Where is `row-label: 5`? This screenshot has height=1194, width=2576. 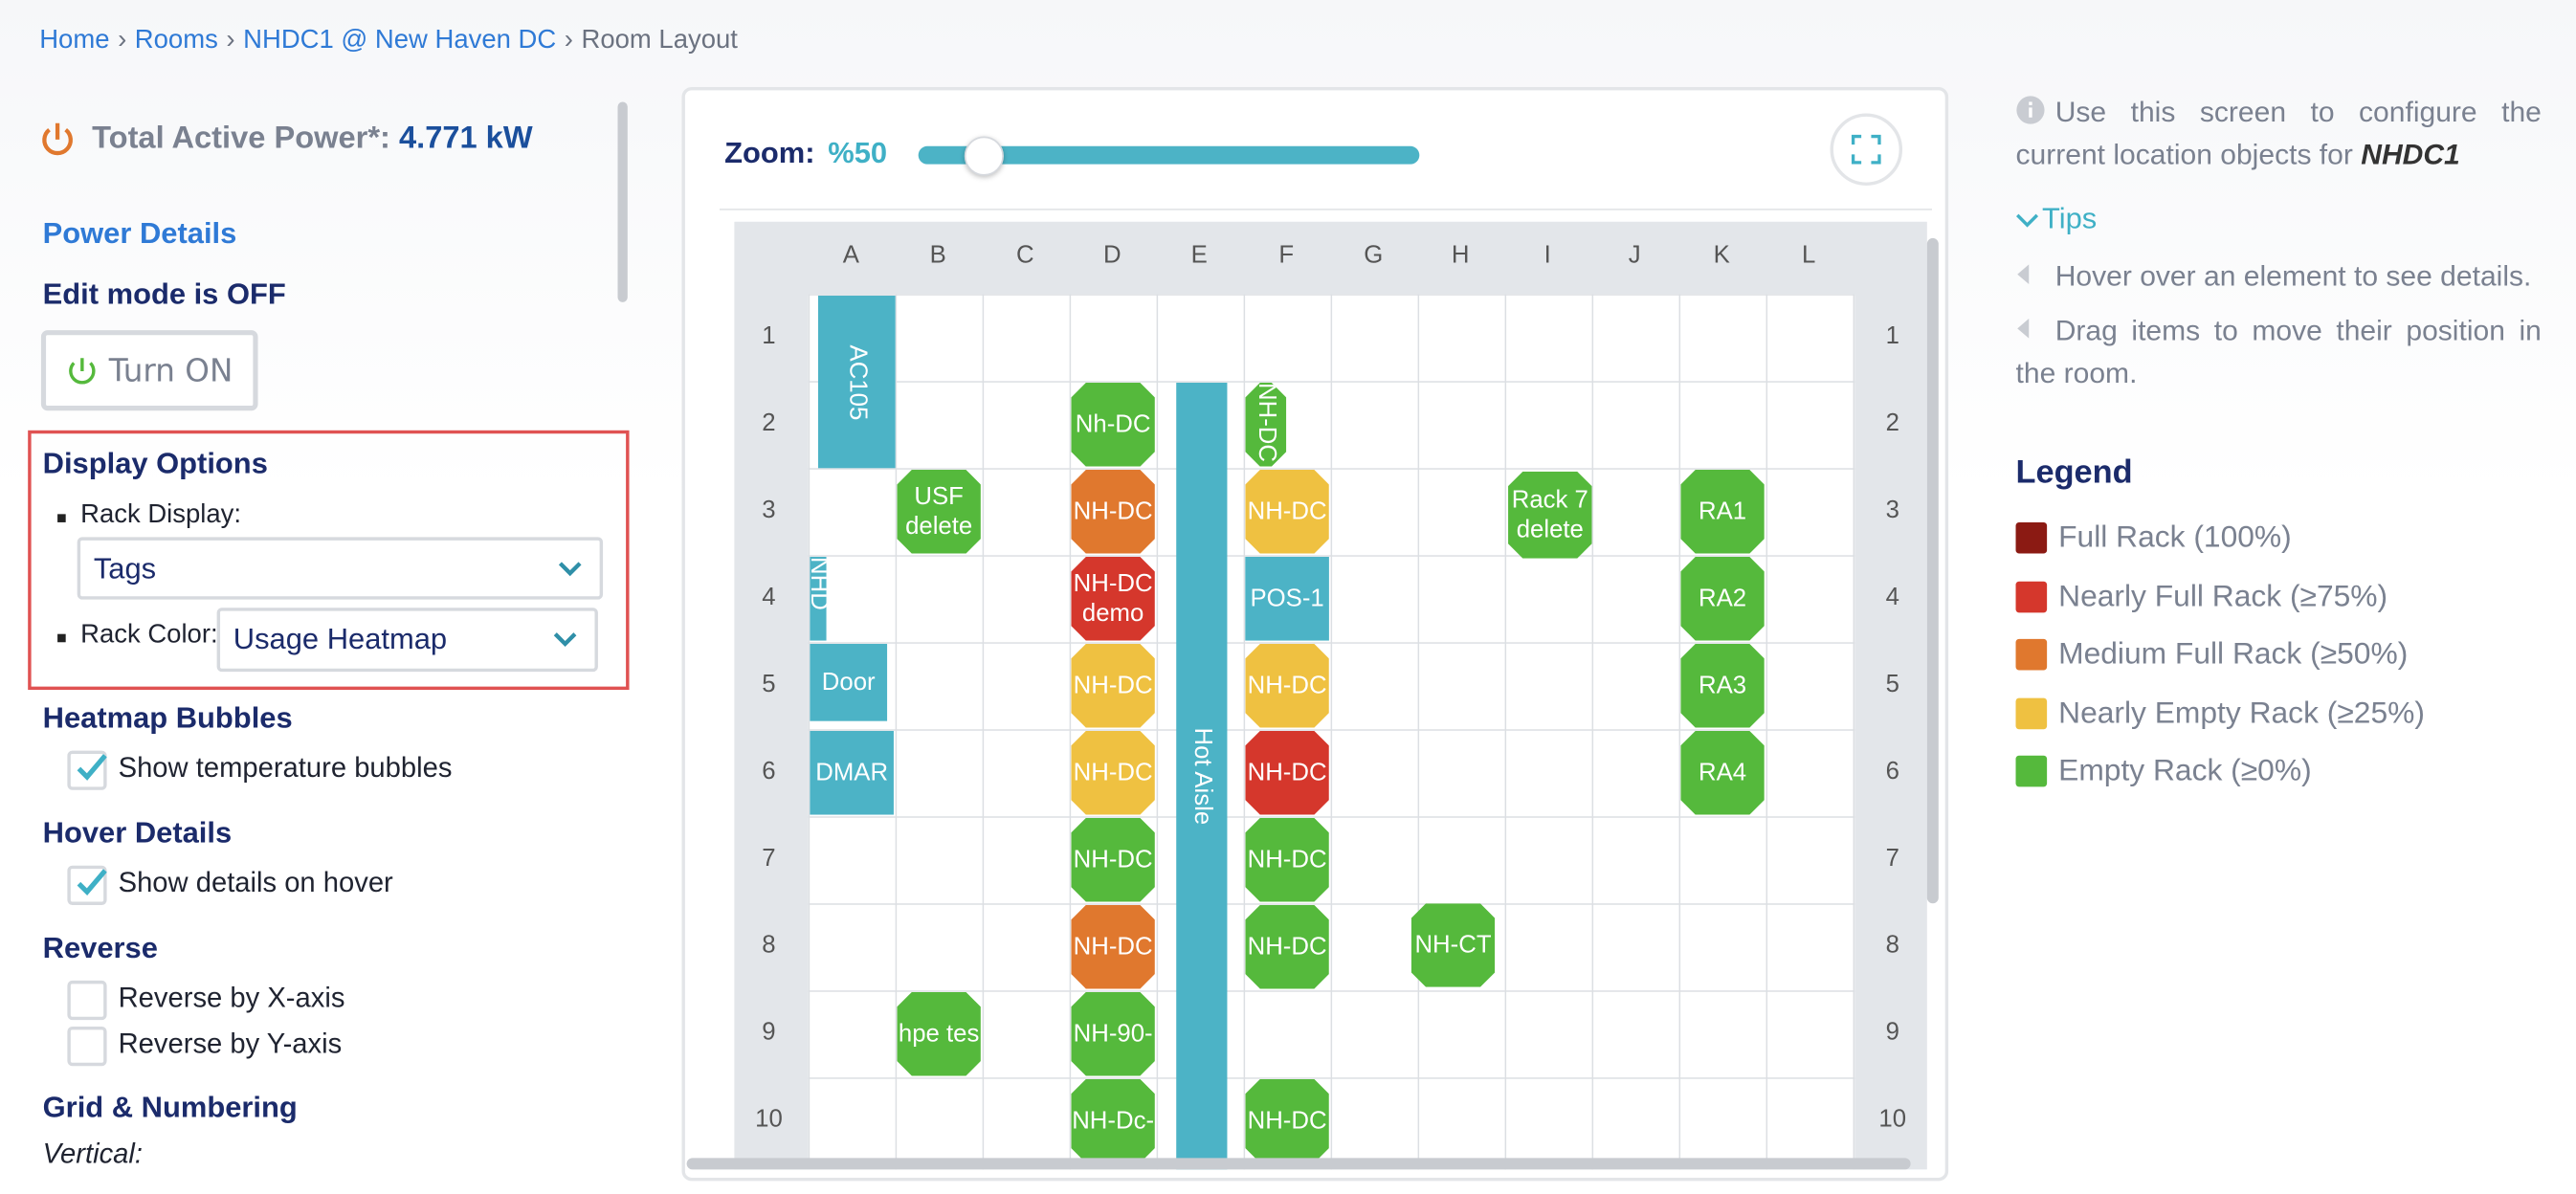
row-label: 5 is located at coordinates (1892, 684).